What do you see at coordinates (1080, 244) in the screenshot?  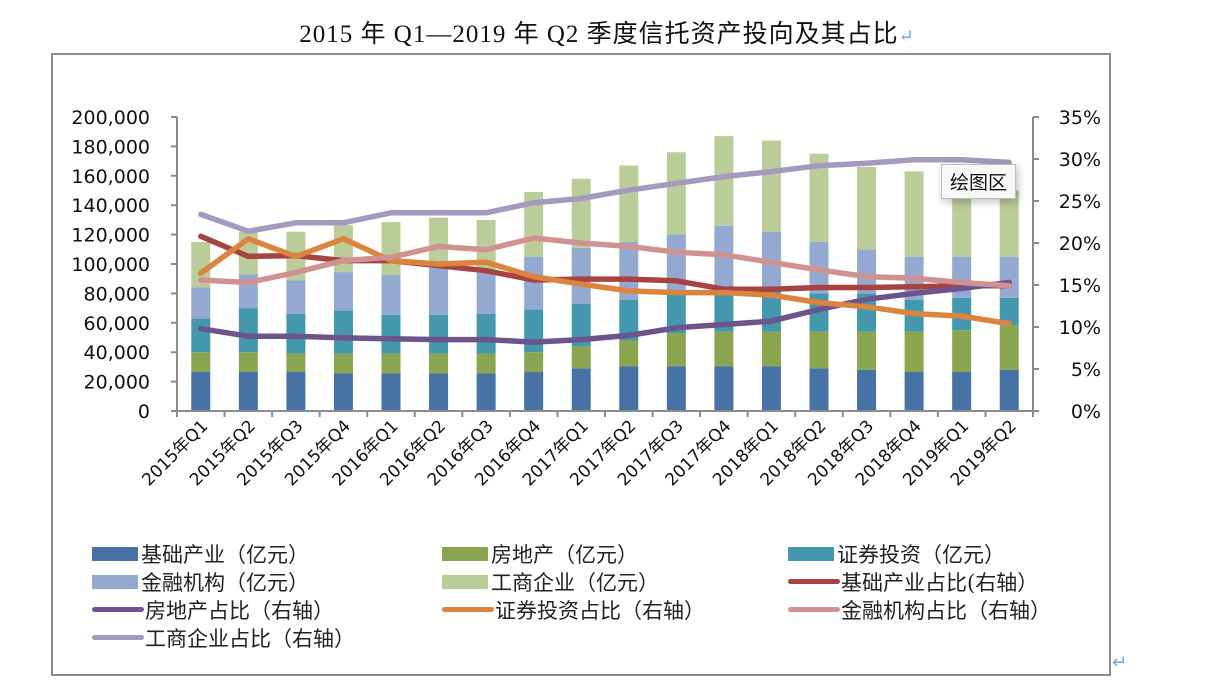 I see `right-tick-label: 20%` at bounding box center [1080, 244].